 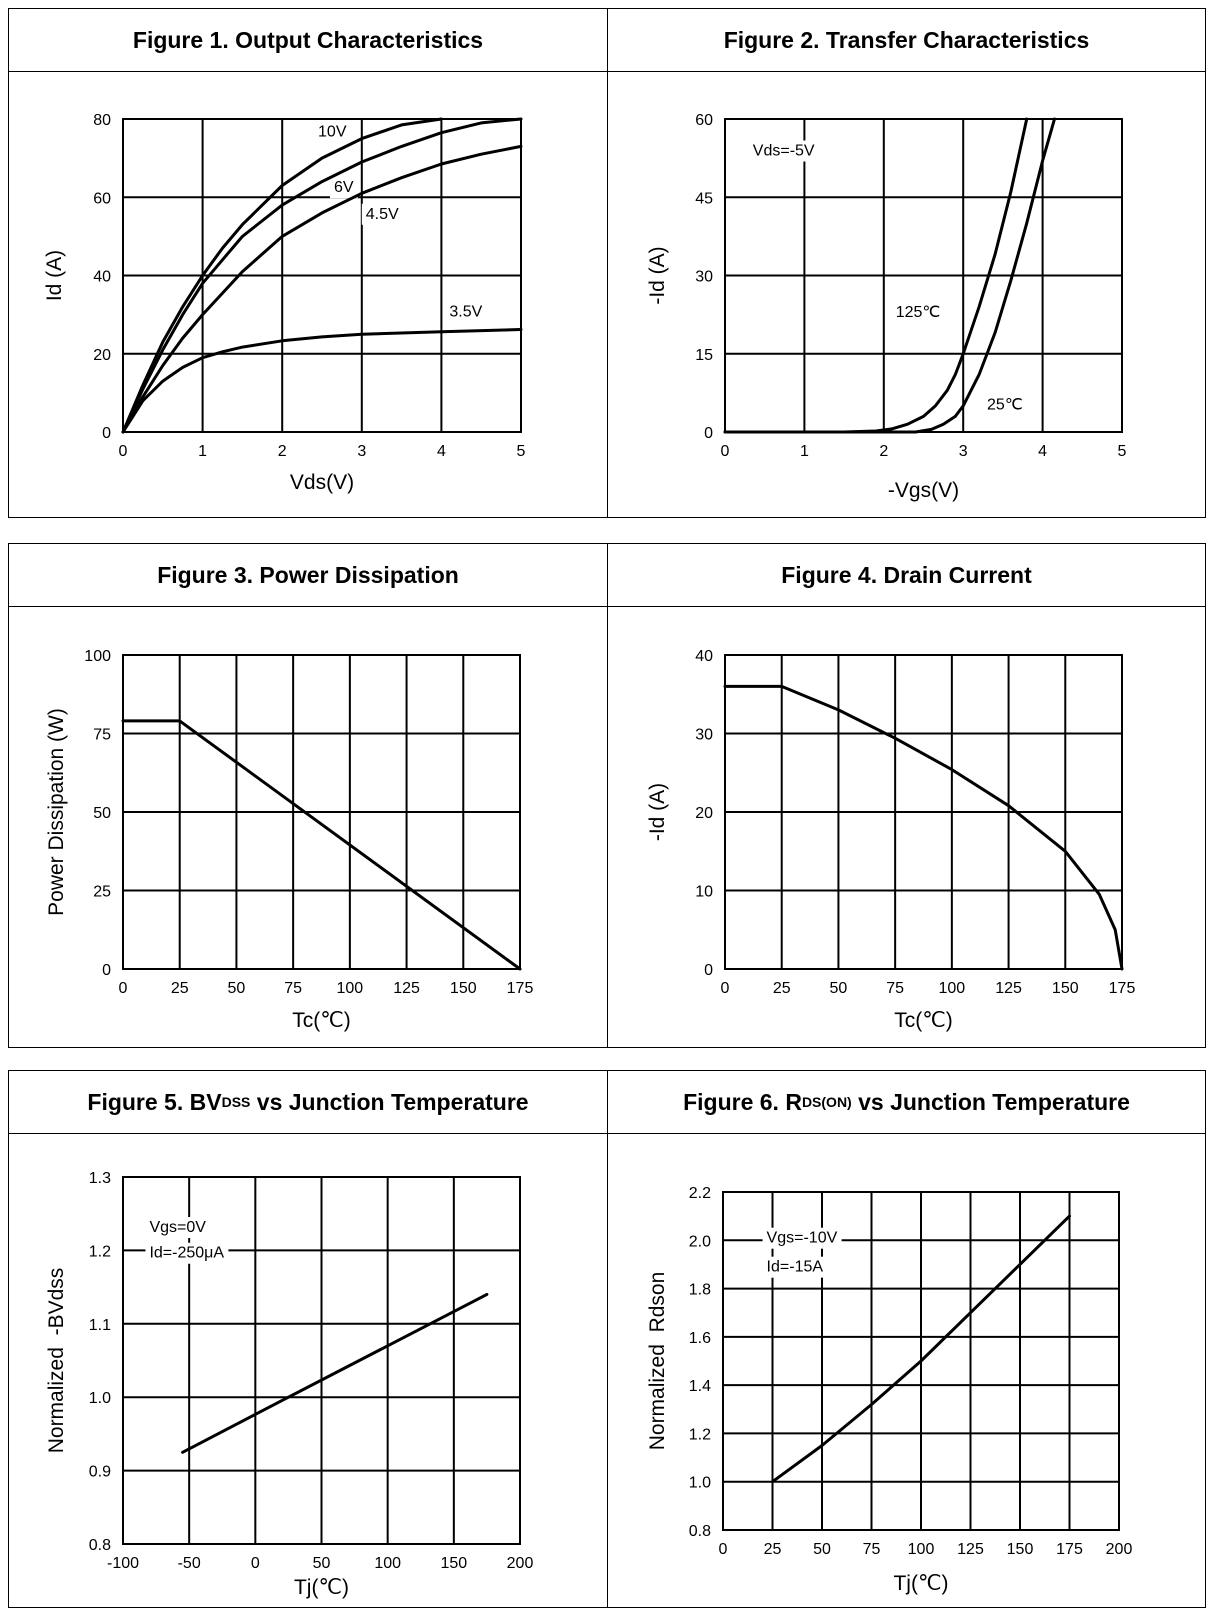 What do you see at coordinates (255, 1563) in the screenshot?
I see `figure-5-x-tick-label: 0` at bounding box center [255, 1563].